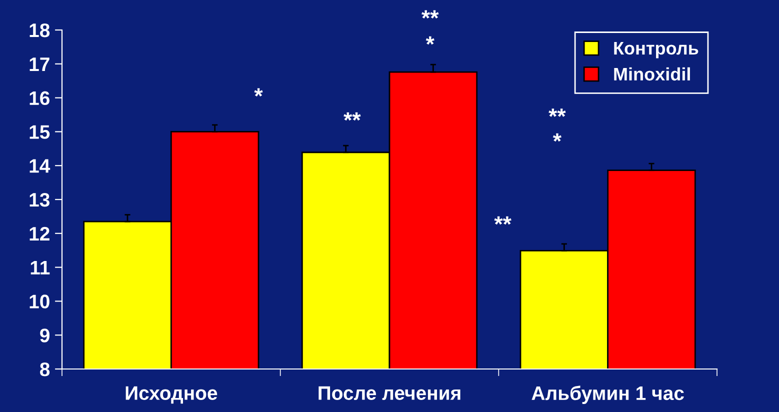  What do you see at coordinates (45, 369) in the screenshot?
I see `y-tick-label: 8` at bounding box center [45, 369].